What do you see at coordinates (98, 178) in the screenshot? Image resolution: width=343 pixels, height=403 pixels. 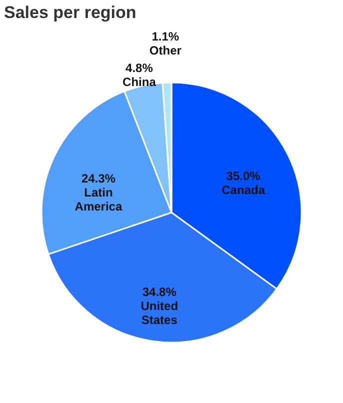 I see `data-label: 24.3%` at bounding box center [98, 178].